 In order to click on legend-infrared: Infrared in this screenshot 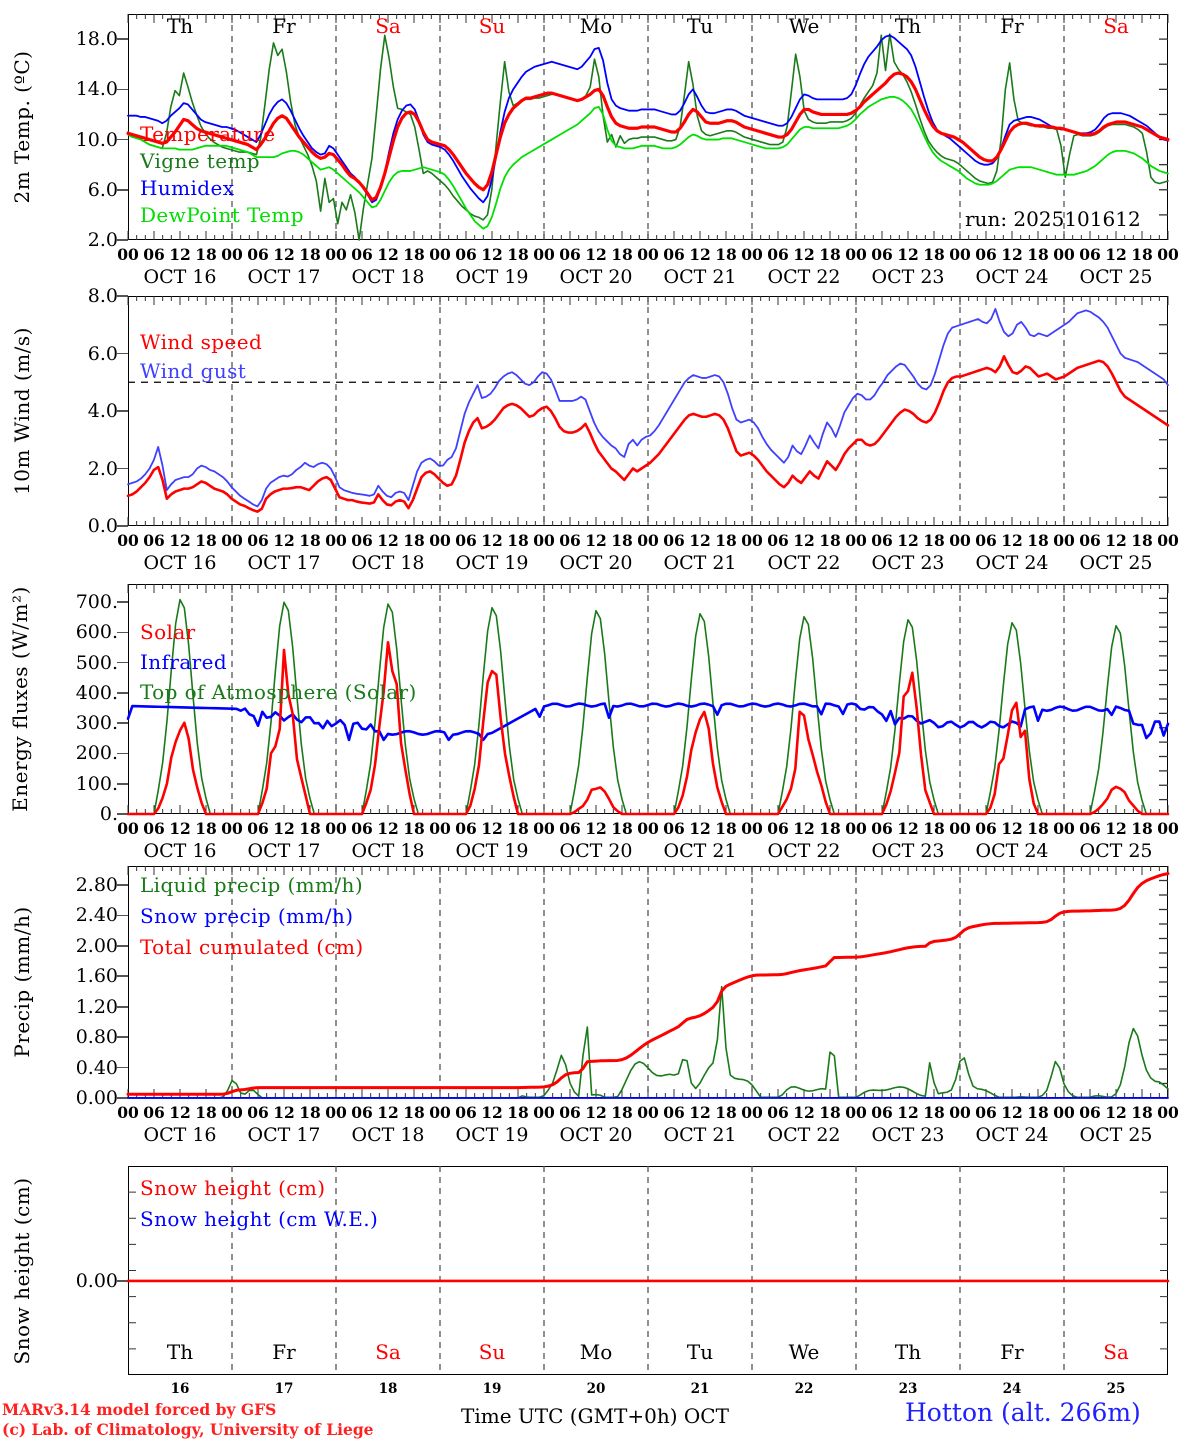, I will do `click(184, 662)`.